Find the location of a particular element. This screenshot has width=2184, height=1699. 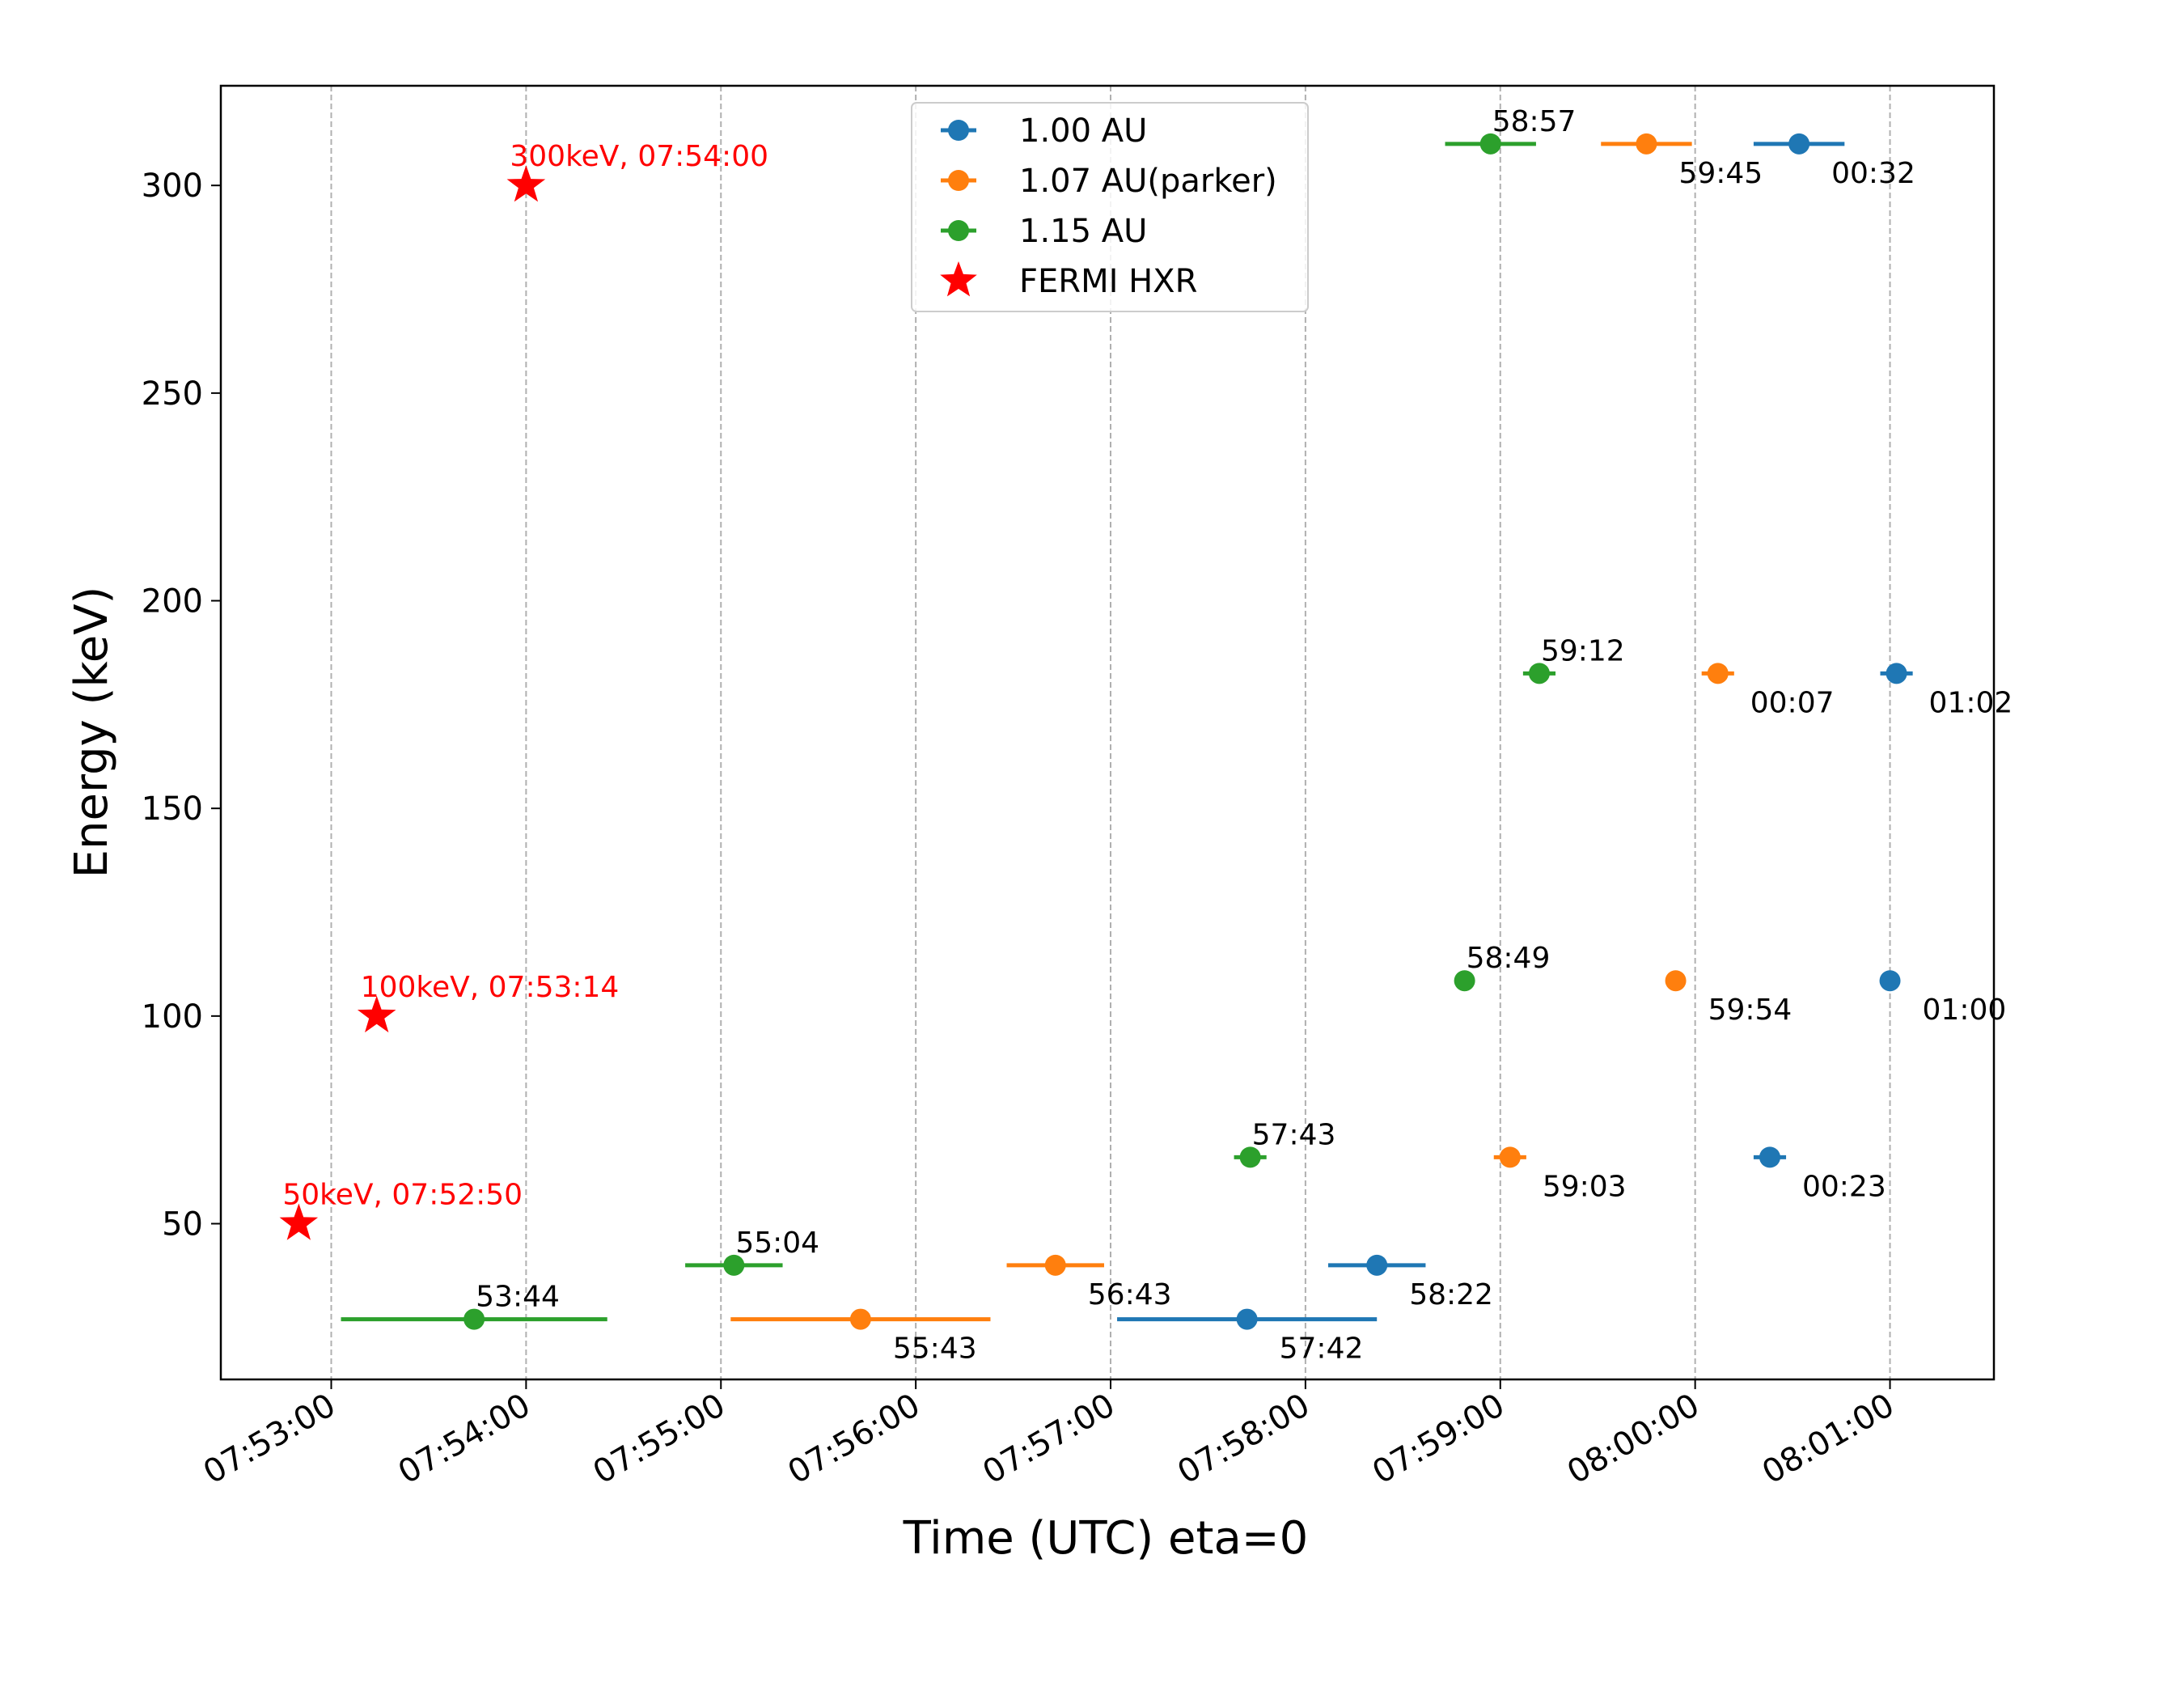

1-15-au-point-label: 55:04 is located at coordinates (777, 1243).